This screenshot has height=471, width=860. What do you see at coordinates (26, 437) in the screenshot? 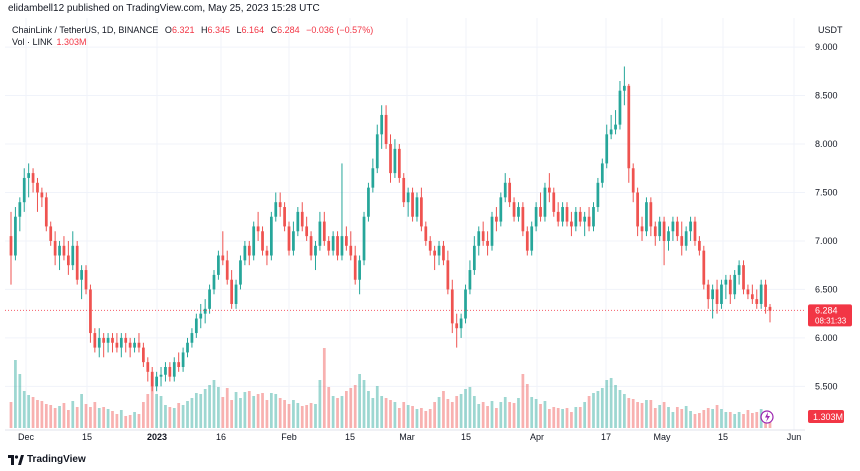
I see `time-axis-tick: Dec` at bounding box center [26, 437].